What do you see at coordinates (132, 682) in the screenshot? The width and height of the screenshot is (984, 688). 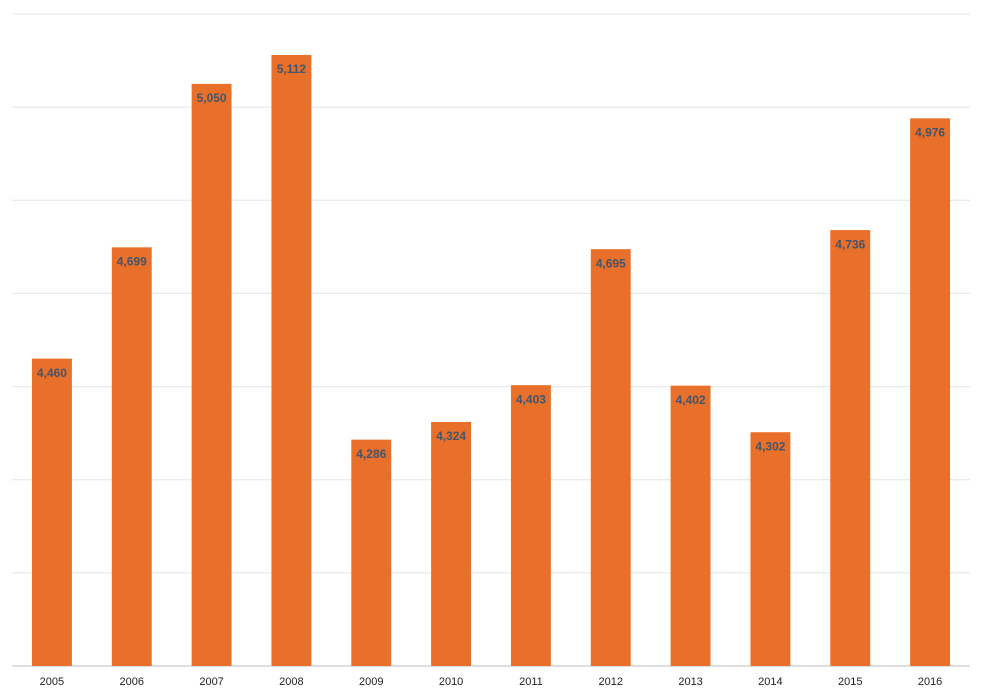 I see `x-tick-label: 2006` at bounding box center [132, 682].